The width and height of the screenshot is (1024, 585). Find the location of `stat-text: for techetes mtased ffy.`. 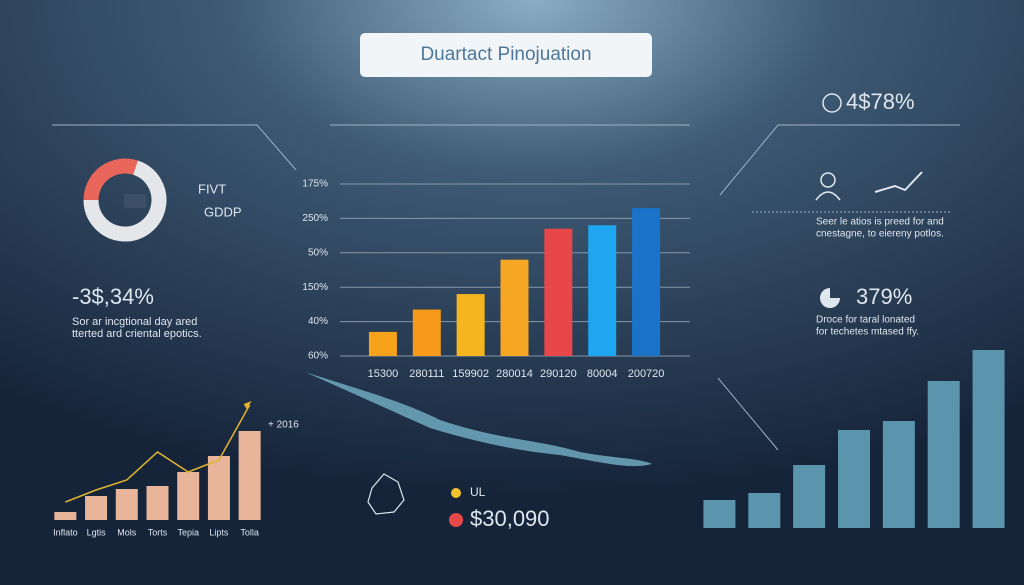

stat-text: for techetes mtased ffy. is located at coordinates (867, 332).